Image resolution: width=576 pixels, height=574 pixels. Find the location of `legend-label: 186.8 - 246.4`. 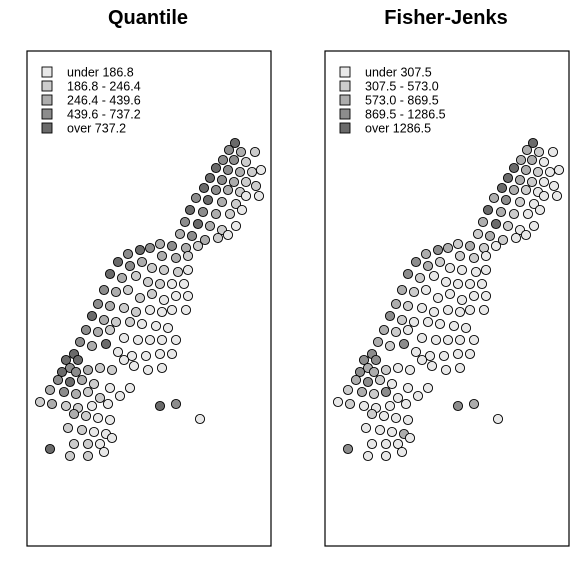

legend-label: 186.8 - 246.4 is located at coordinates (104, 87).